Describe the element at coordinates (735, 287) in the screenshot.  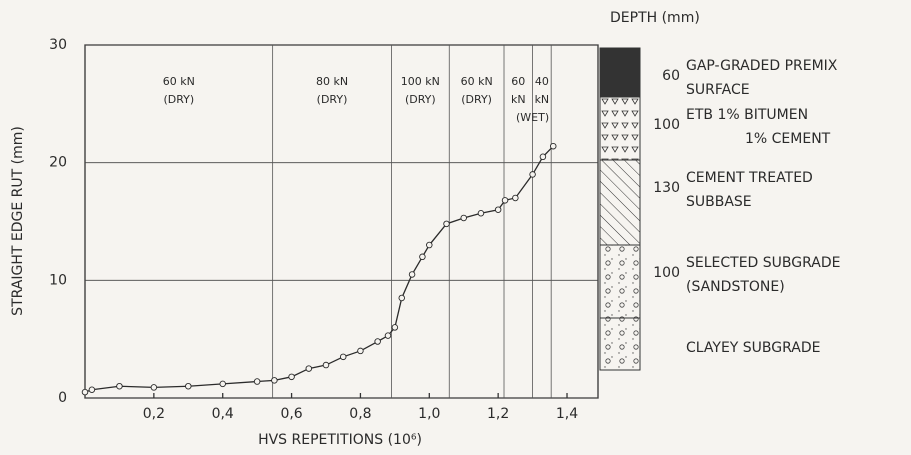
I see `layer-label: (SANDSTONE)` at that location.